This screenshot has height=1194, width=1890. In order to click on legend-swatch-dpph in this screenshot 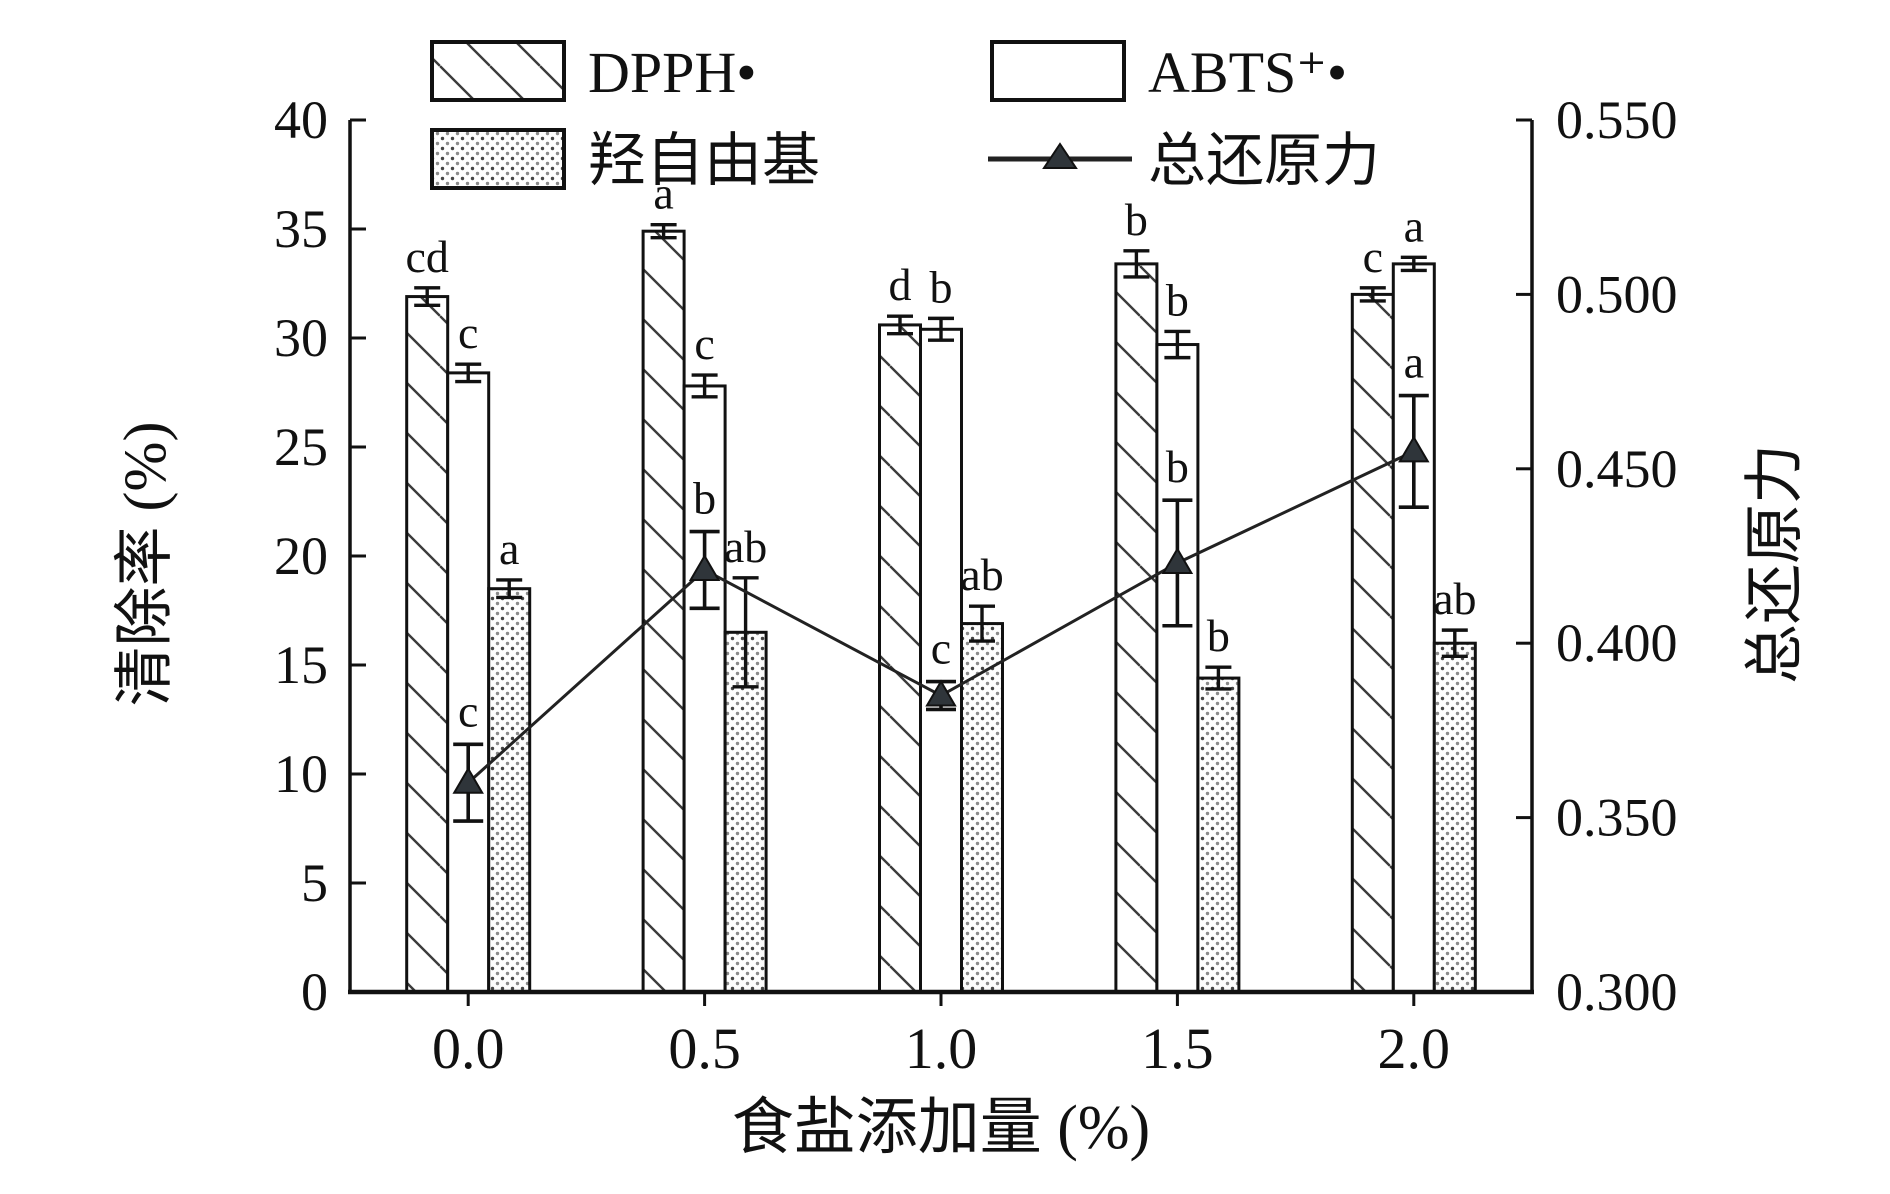, I will do `click(498, 71)`.